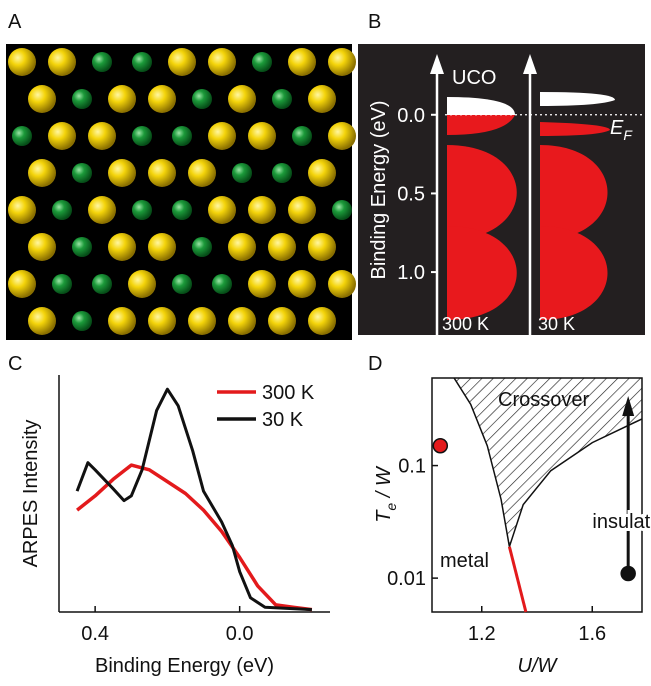  Describe the element at coordinates (464, 561) in the screenshot. I see `metal-label: metal` at that location.